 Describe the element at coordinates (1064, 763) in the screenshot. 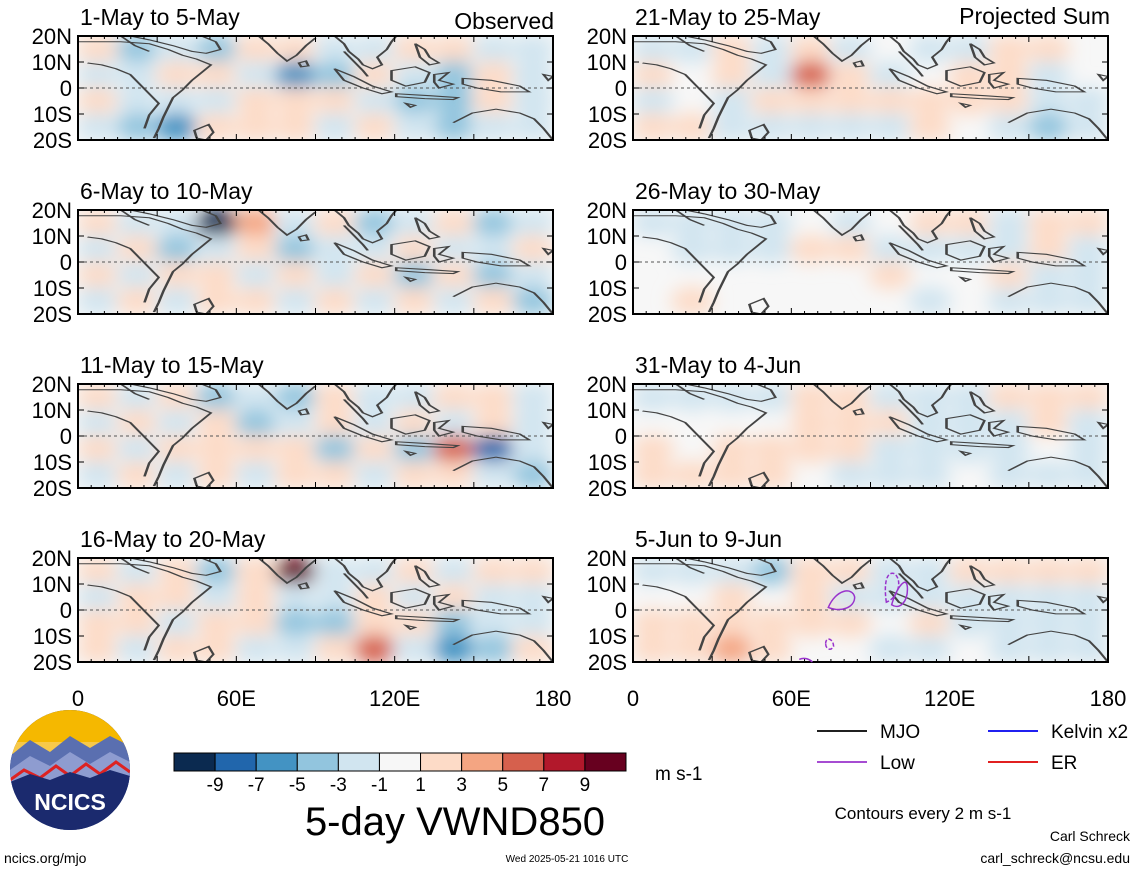

I see `legend-label: ER` at that location.